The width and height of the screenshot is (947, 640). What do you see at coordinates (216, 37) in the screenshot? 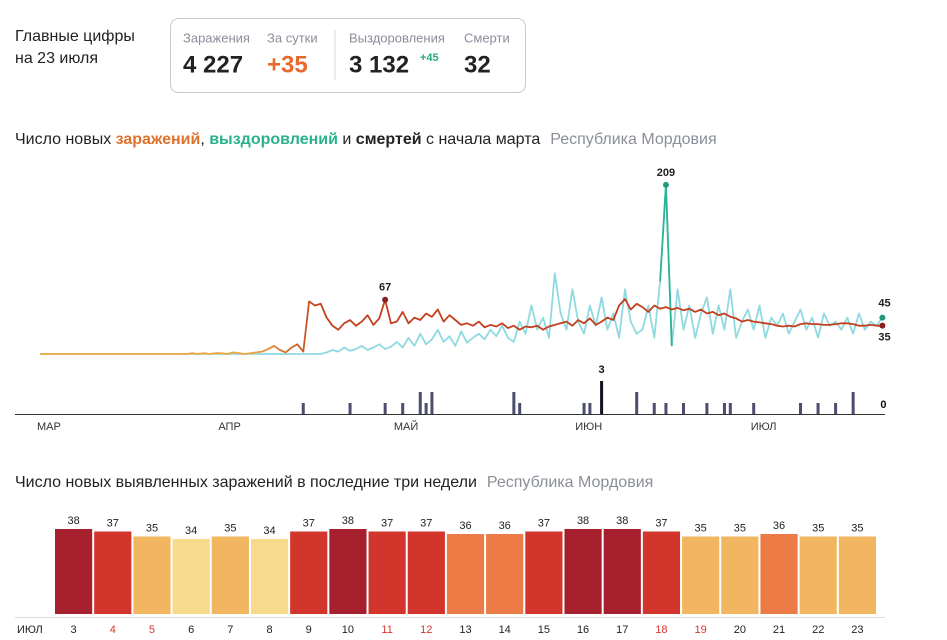
I see `stat-label: Заражения` at bounding box center [216, 37].